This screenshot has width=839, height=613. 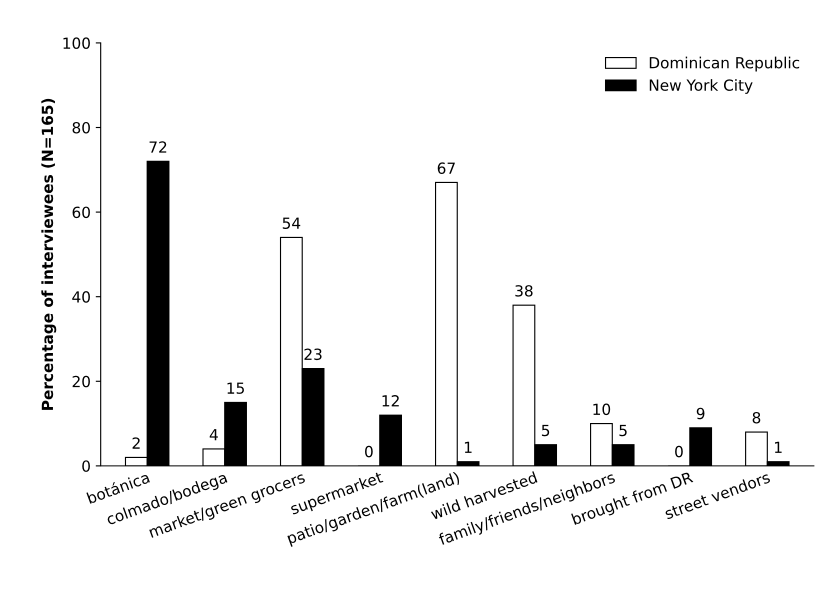 What do you see at coordinates (446, 168) in the screenshot?
I see `data-label: 67` at bounding box center [446, 168].